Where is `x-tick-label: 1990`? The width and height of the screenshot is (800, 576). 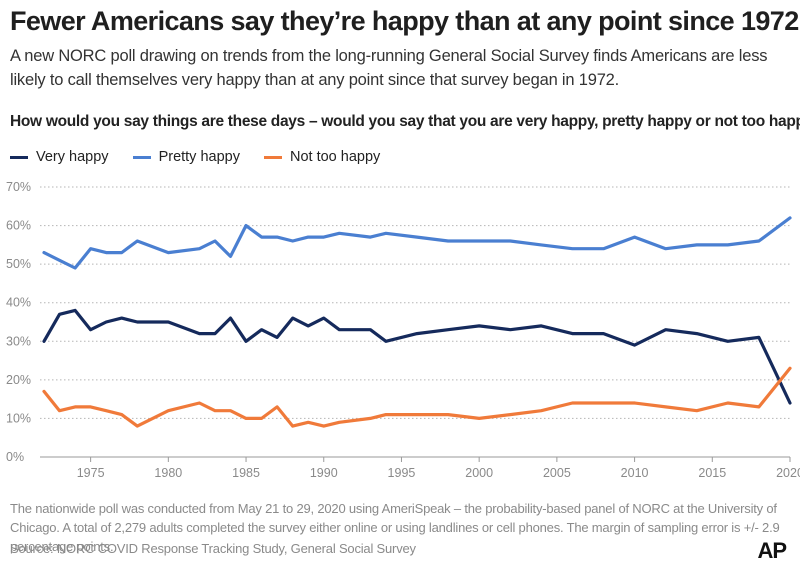
x-tick-label: 1990 is located at coordinates (324, 473).